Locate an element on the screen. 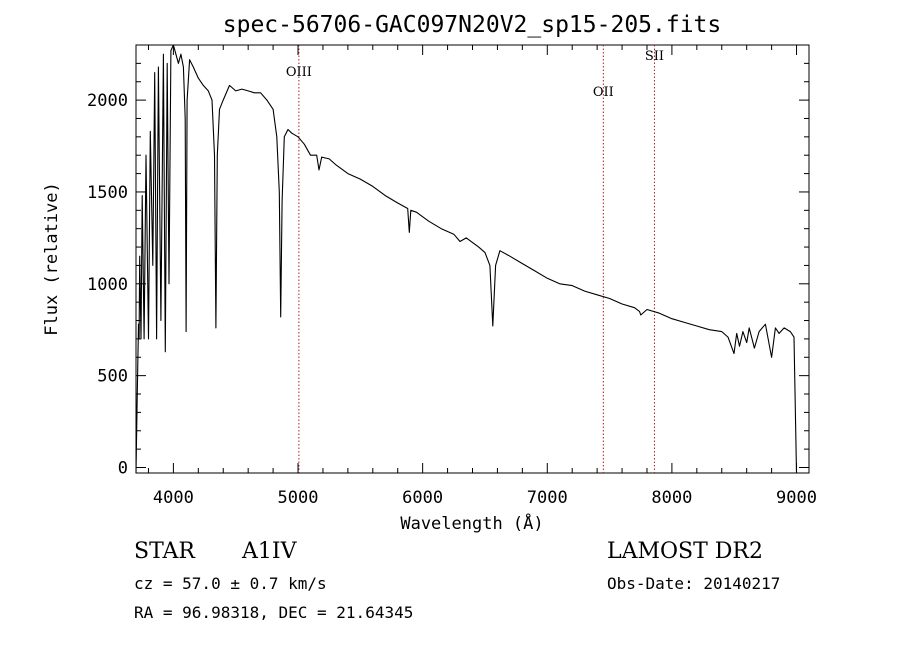  survey-name: LAMOST DR2 is located at coordinates (685, 551).